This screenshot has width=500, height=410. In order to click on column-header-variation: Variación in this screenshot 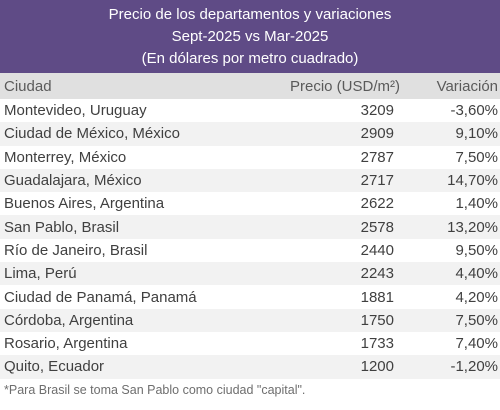, I will do `click(451, 86)`.